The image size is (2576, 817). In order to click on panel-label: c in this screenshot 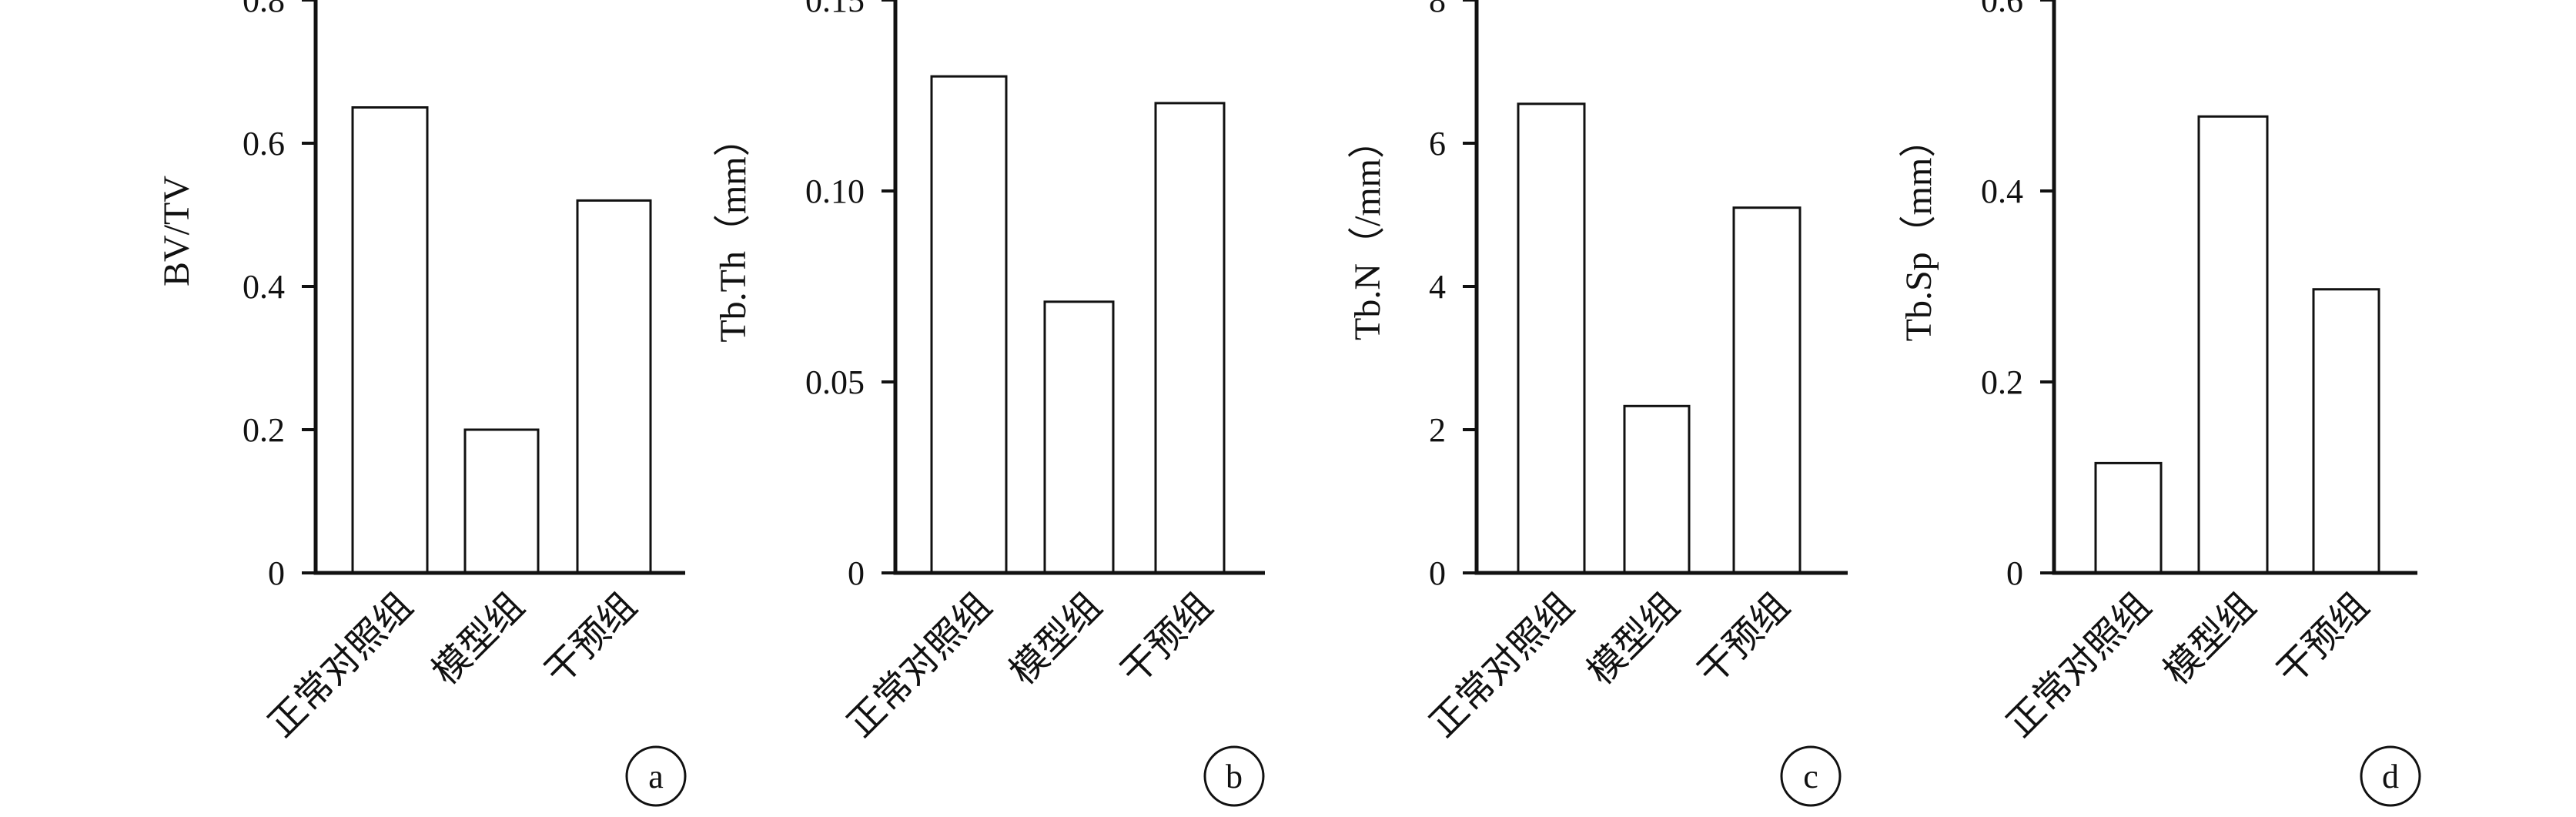, I will do `click(1811, 776)`.